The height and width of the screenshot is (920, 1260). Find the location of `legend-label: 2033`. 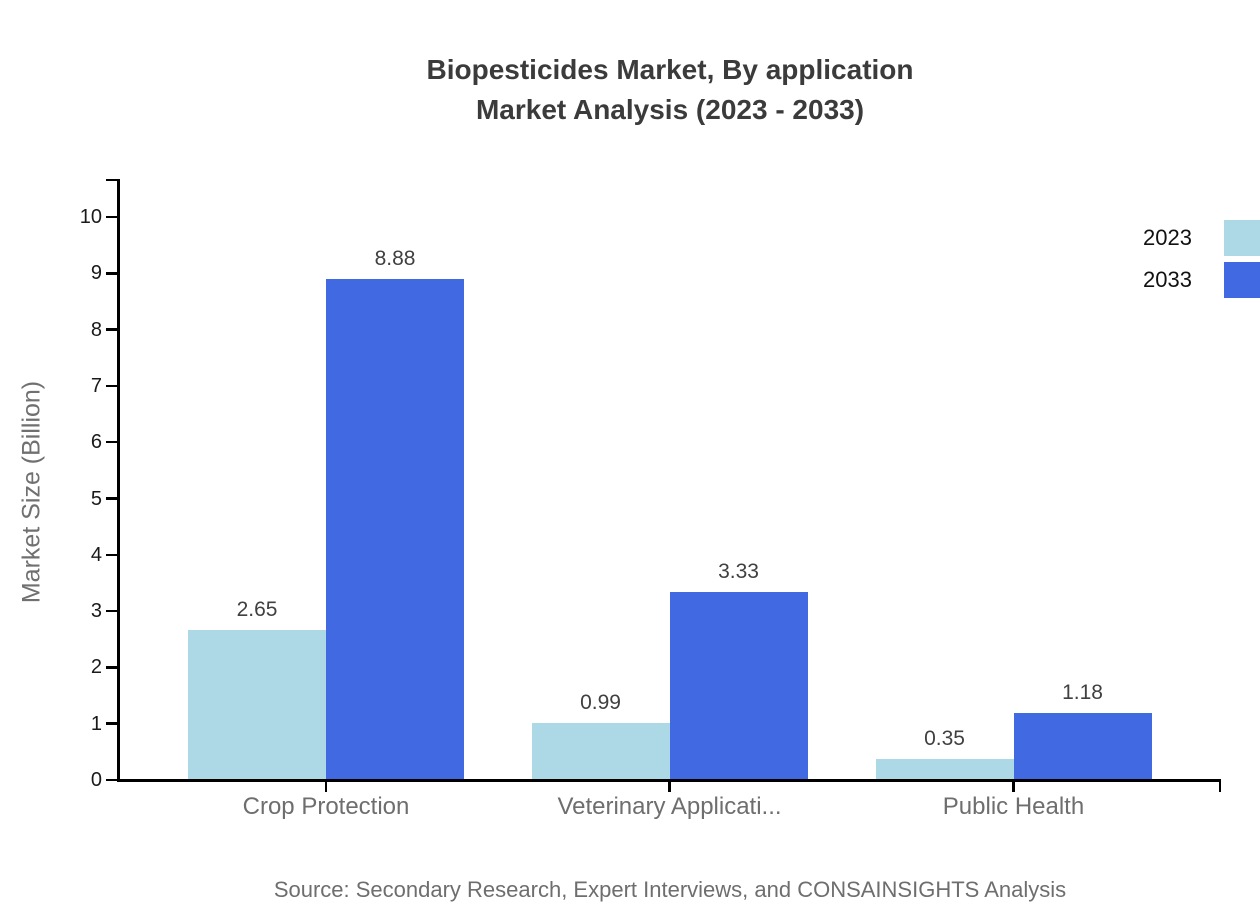

legend-label: 2033 is located at coordinates (1167, 279).